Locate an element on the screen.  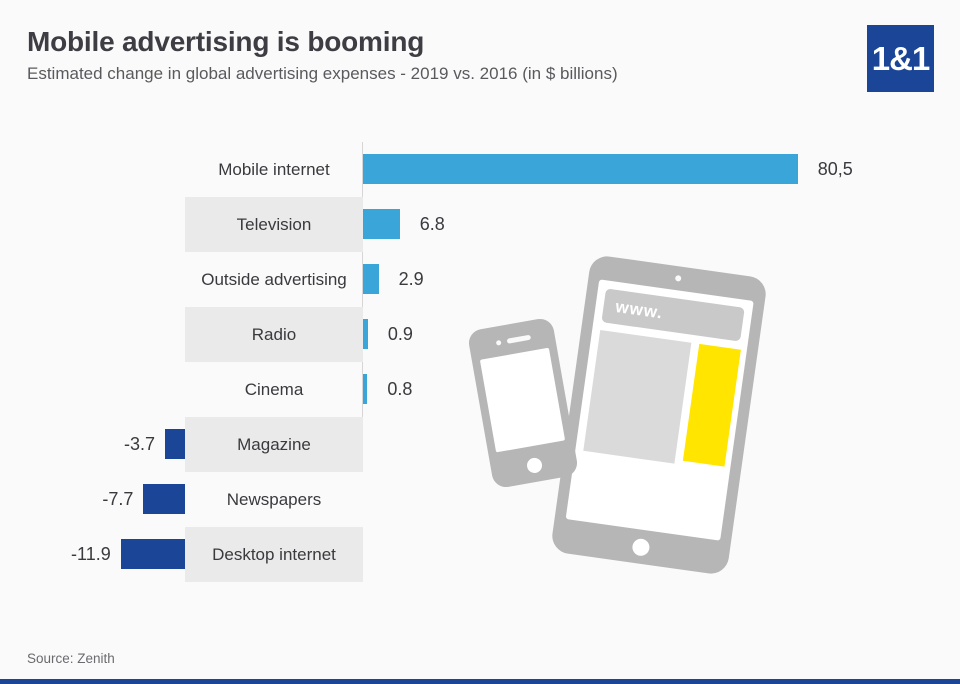
tablet-screen: www. is located at coordinates (659, 410).